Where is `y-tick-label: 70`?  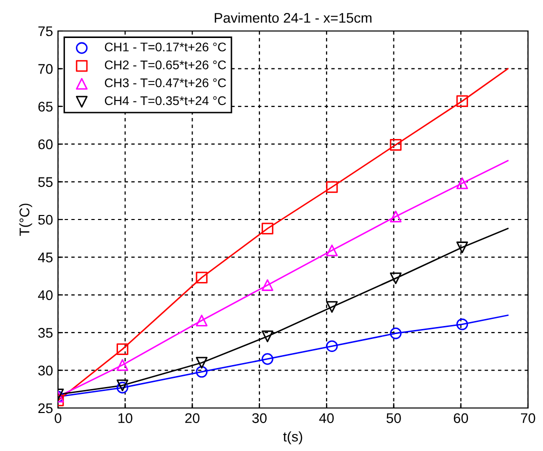
y-tick-label: 70 is located at coordinates (45, 69).